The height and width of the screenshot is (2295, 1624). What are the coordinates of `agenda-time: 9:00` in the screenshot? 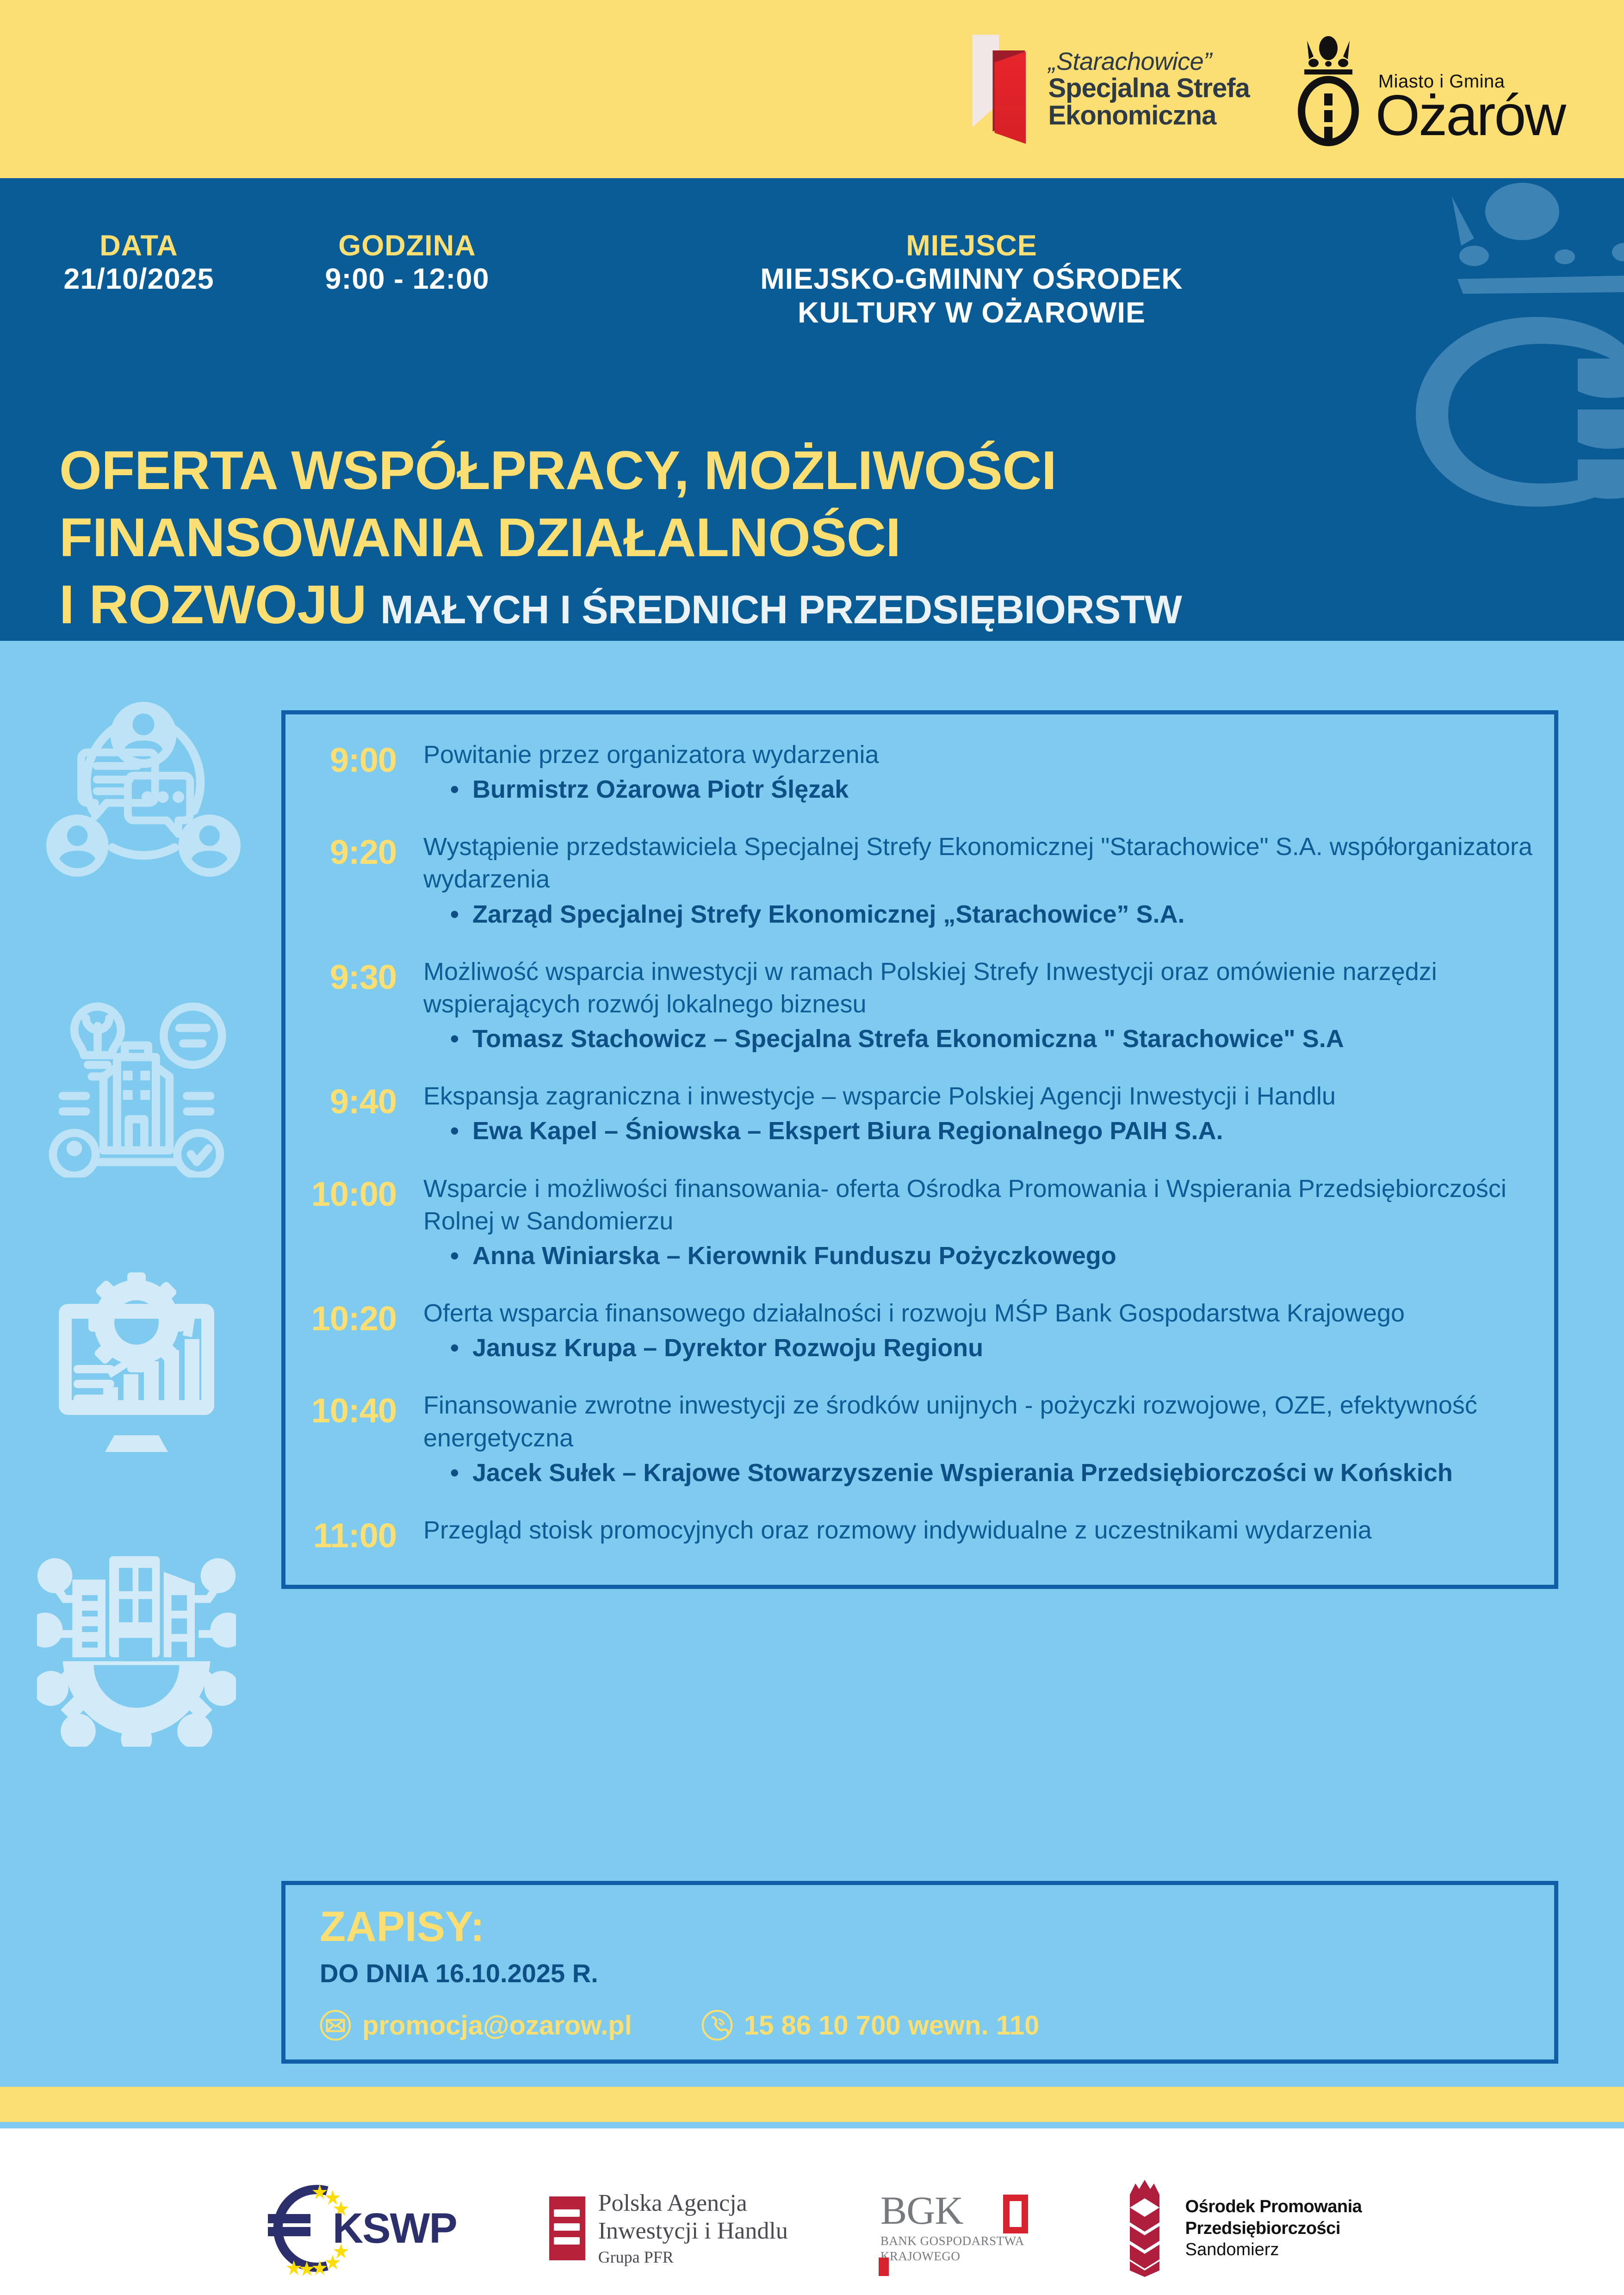 It's located at (363, 760).